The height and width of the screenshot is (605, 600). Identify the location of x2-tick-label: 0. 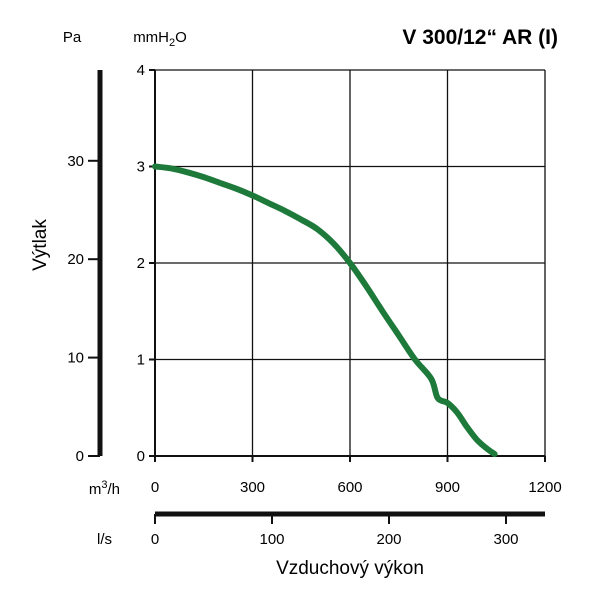
(155, 539).